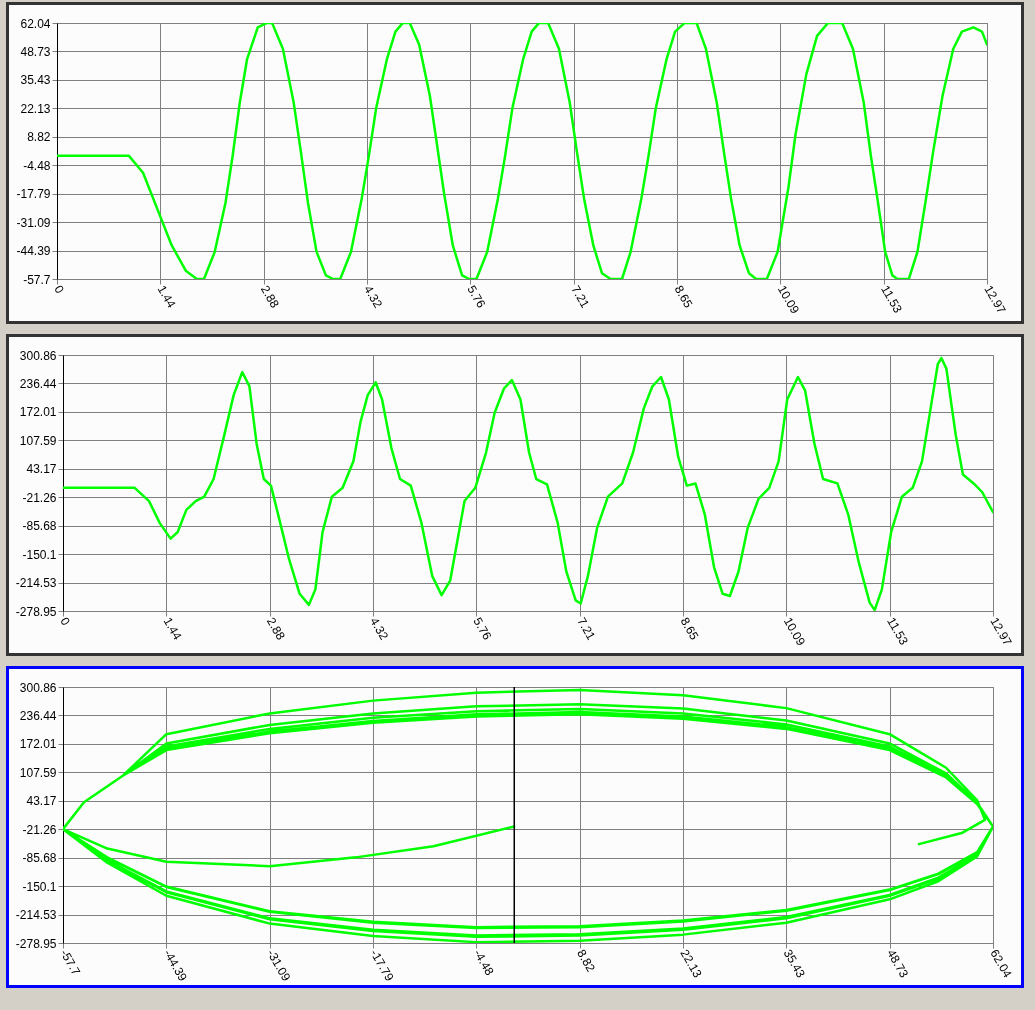 This screenshot has height=1010, width=1035. Describe the element at coordinates (33, 222) in the screenshot. I see `y-tick-label: -31.09` at that location.